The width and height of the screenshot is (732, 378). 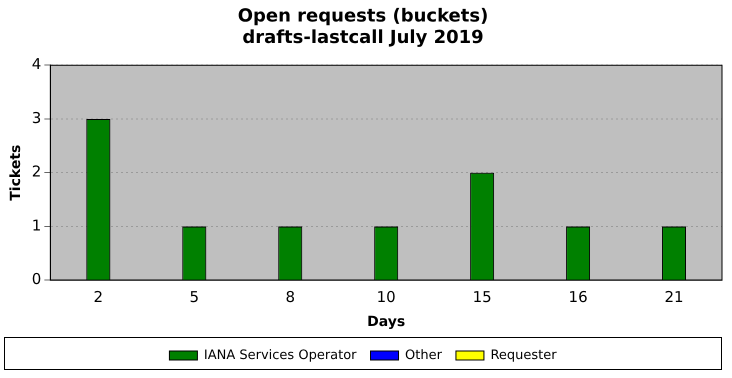 I want to click on y-tick-label: 3, so click(x=37, y=117).